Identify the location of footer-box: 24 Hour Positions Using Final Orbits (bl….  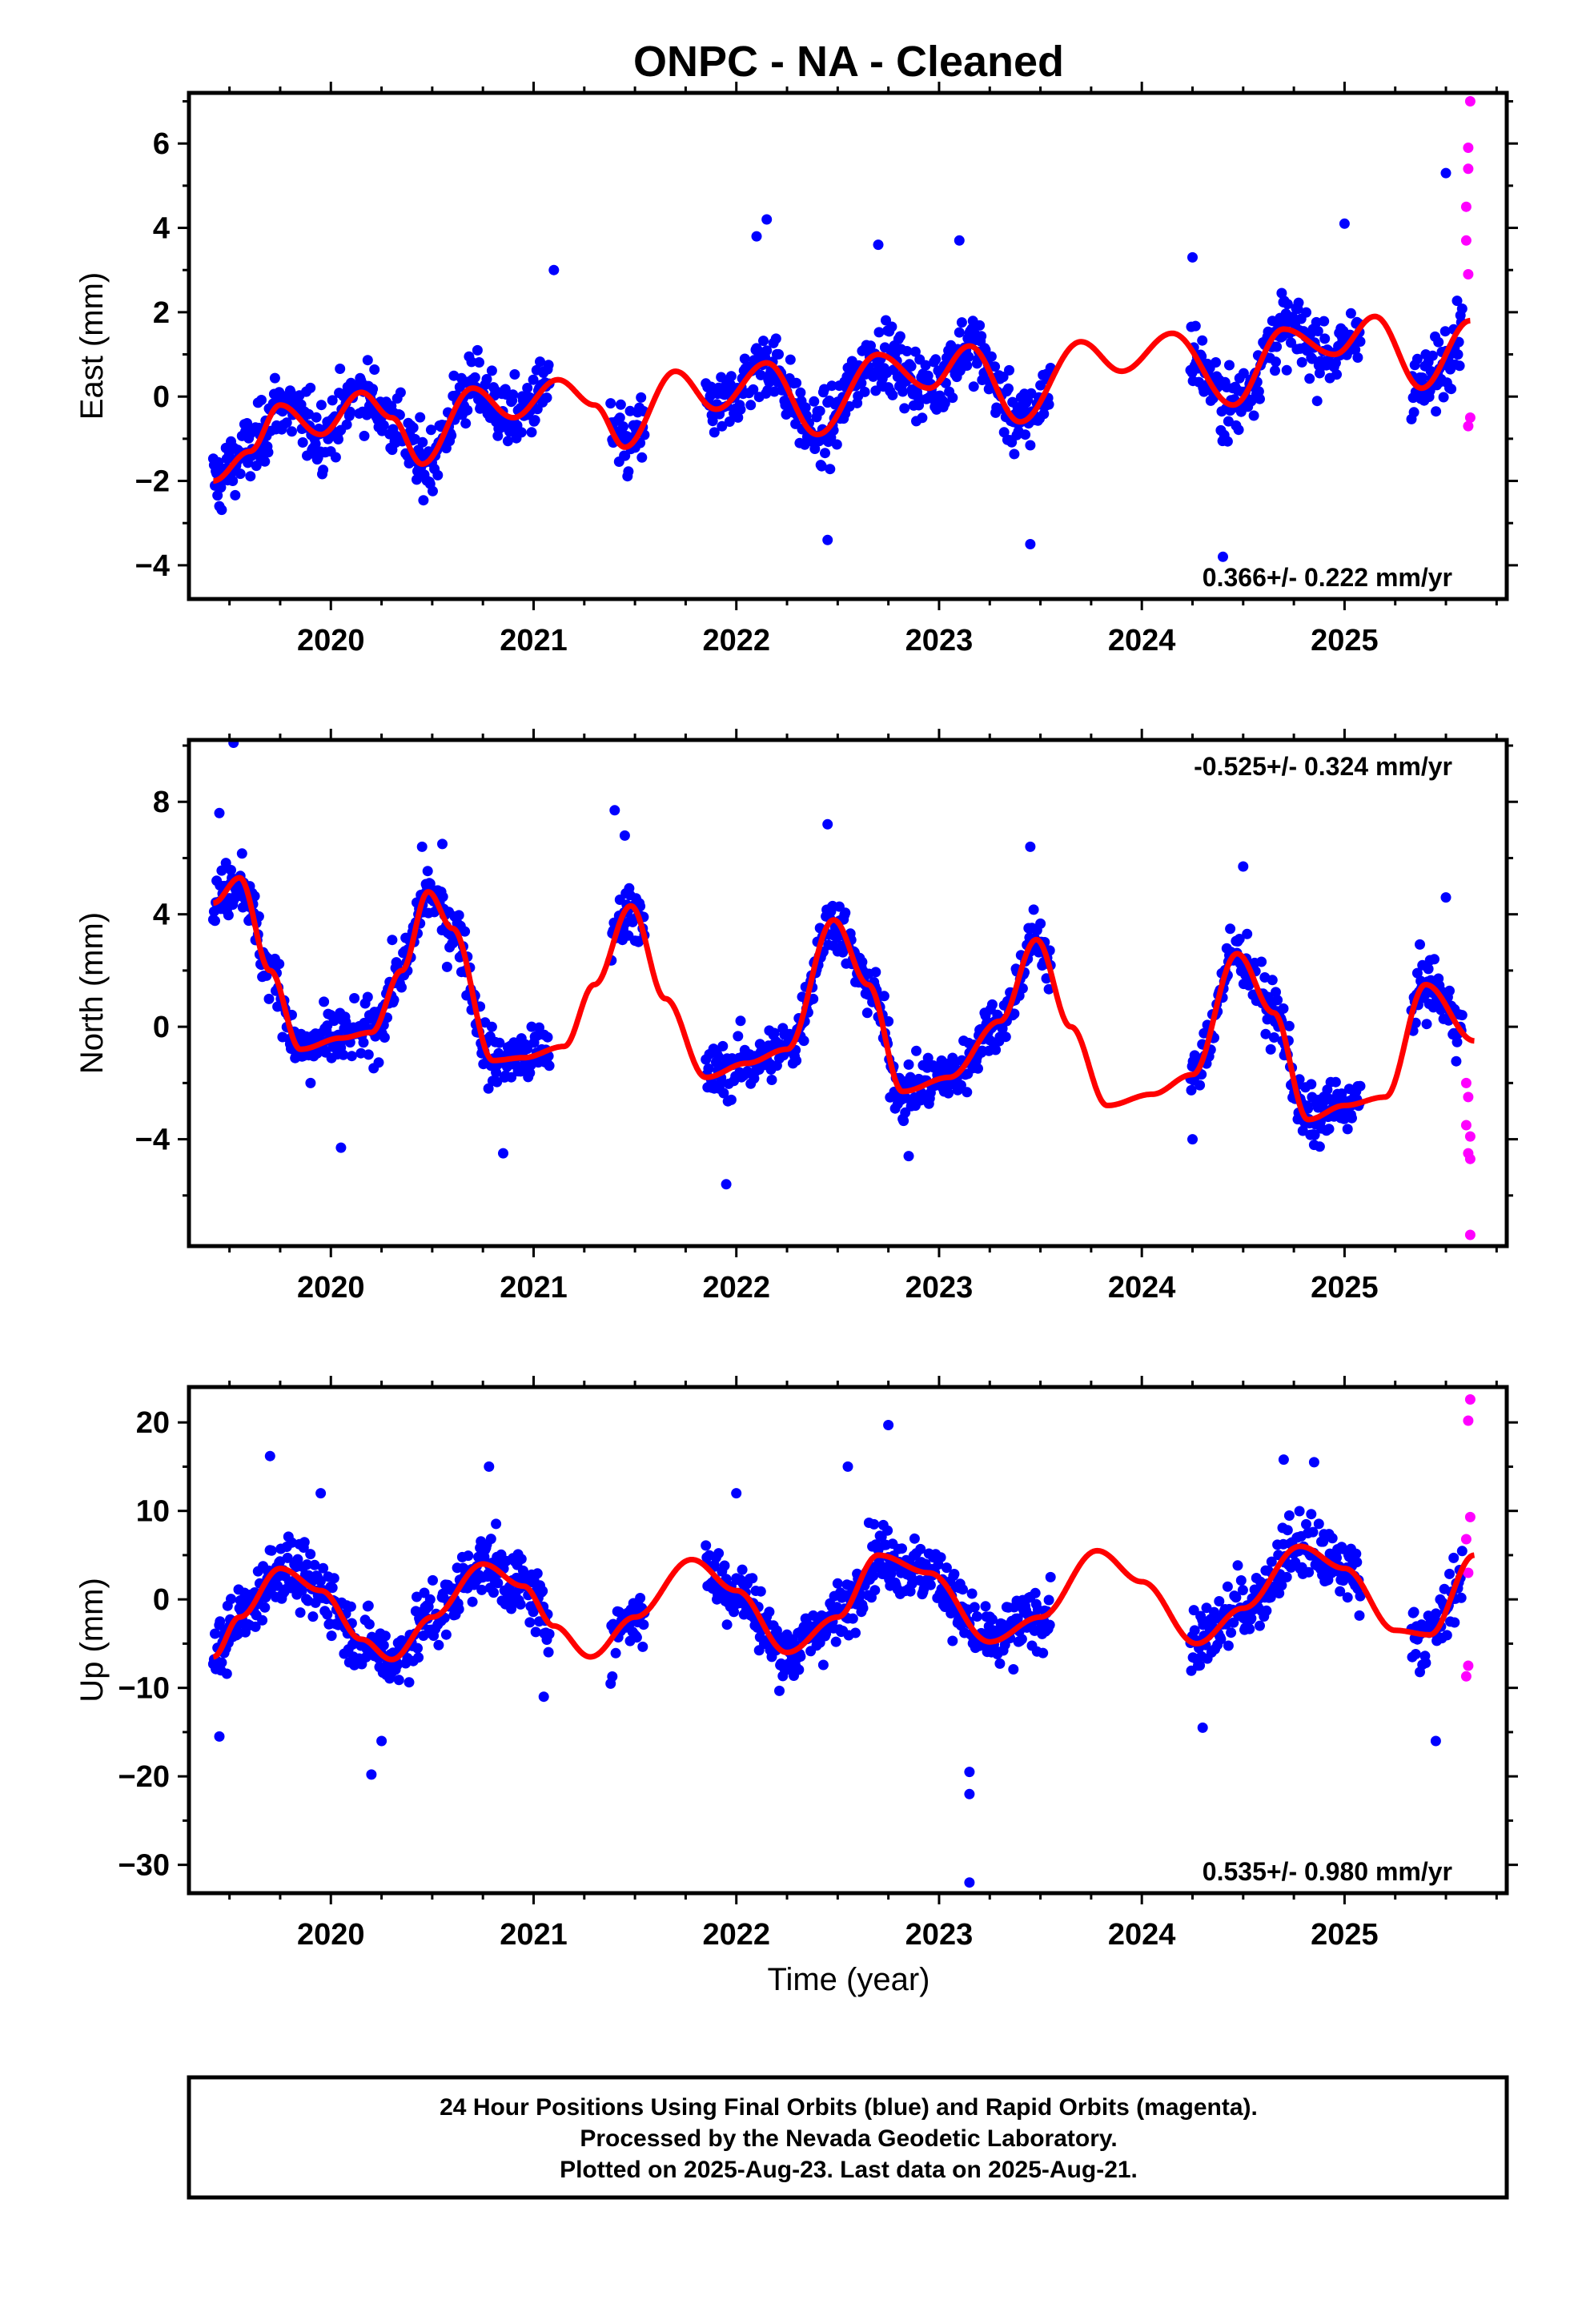
(848, 2137).